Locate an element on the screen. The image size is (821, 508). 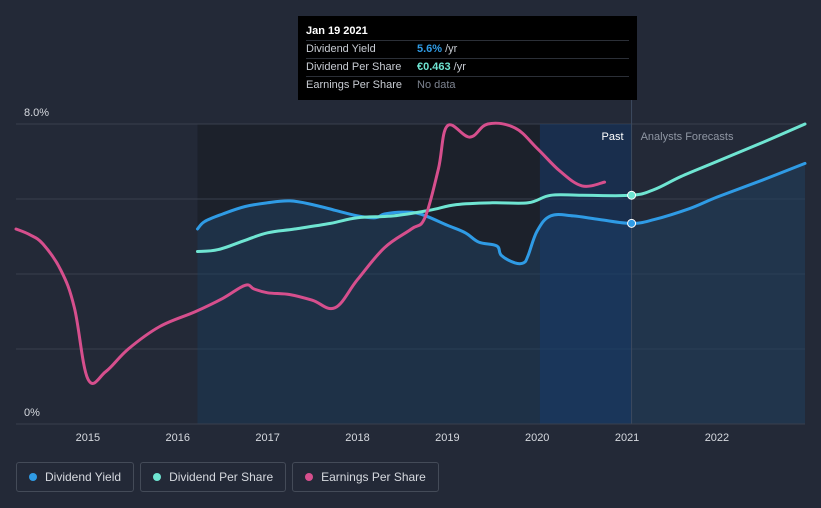
x-tick-label: 2019 is located at coordinates (447, 438).